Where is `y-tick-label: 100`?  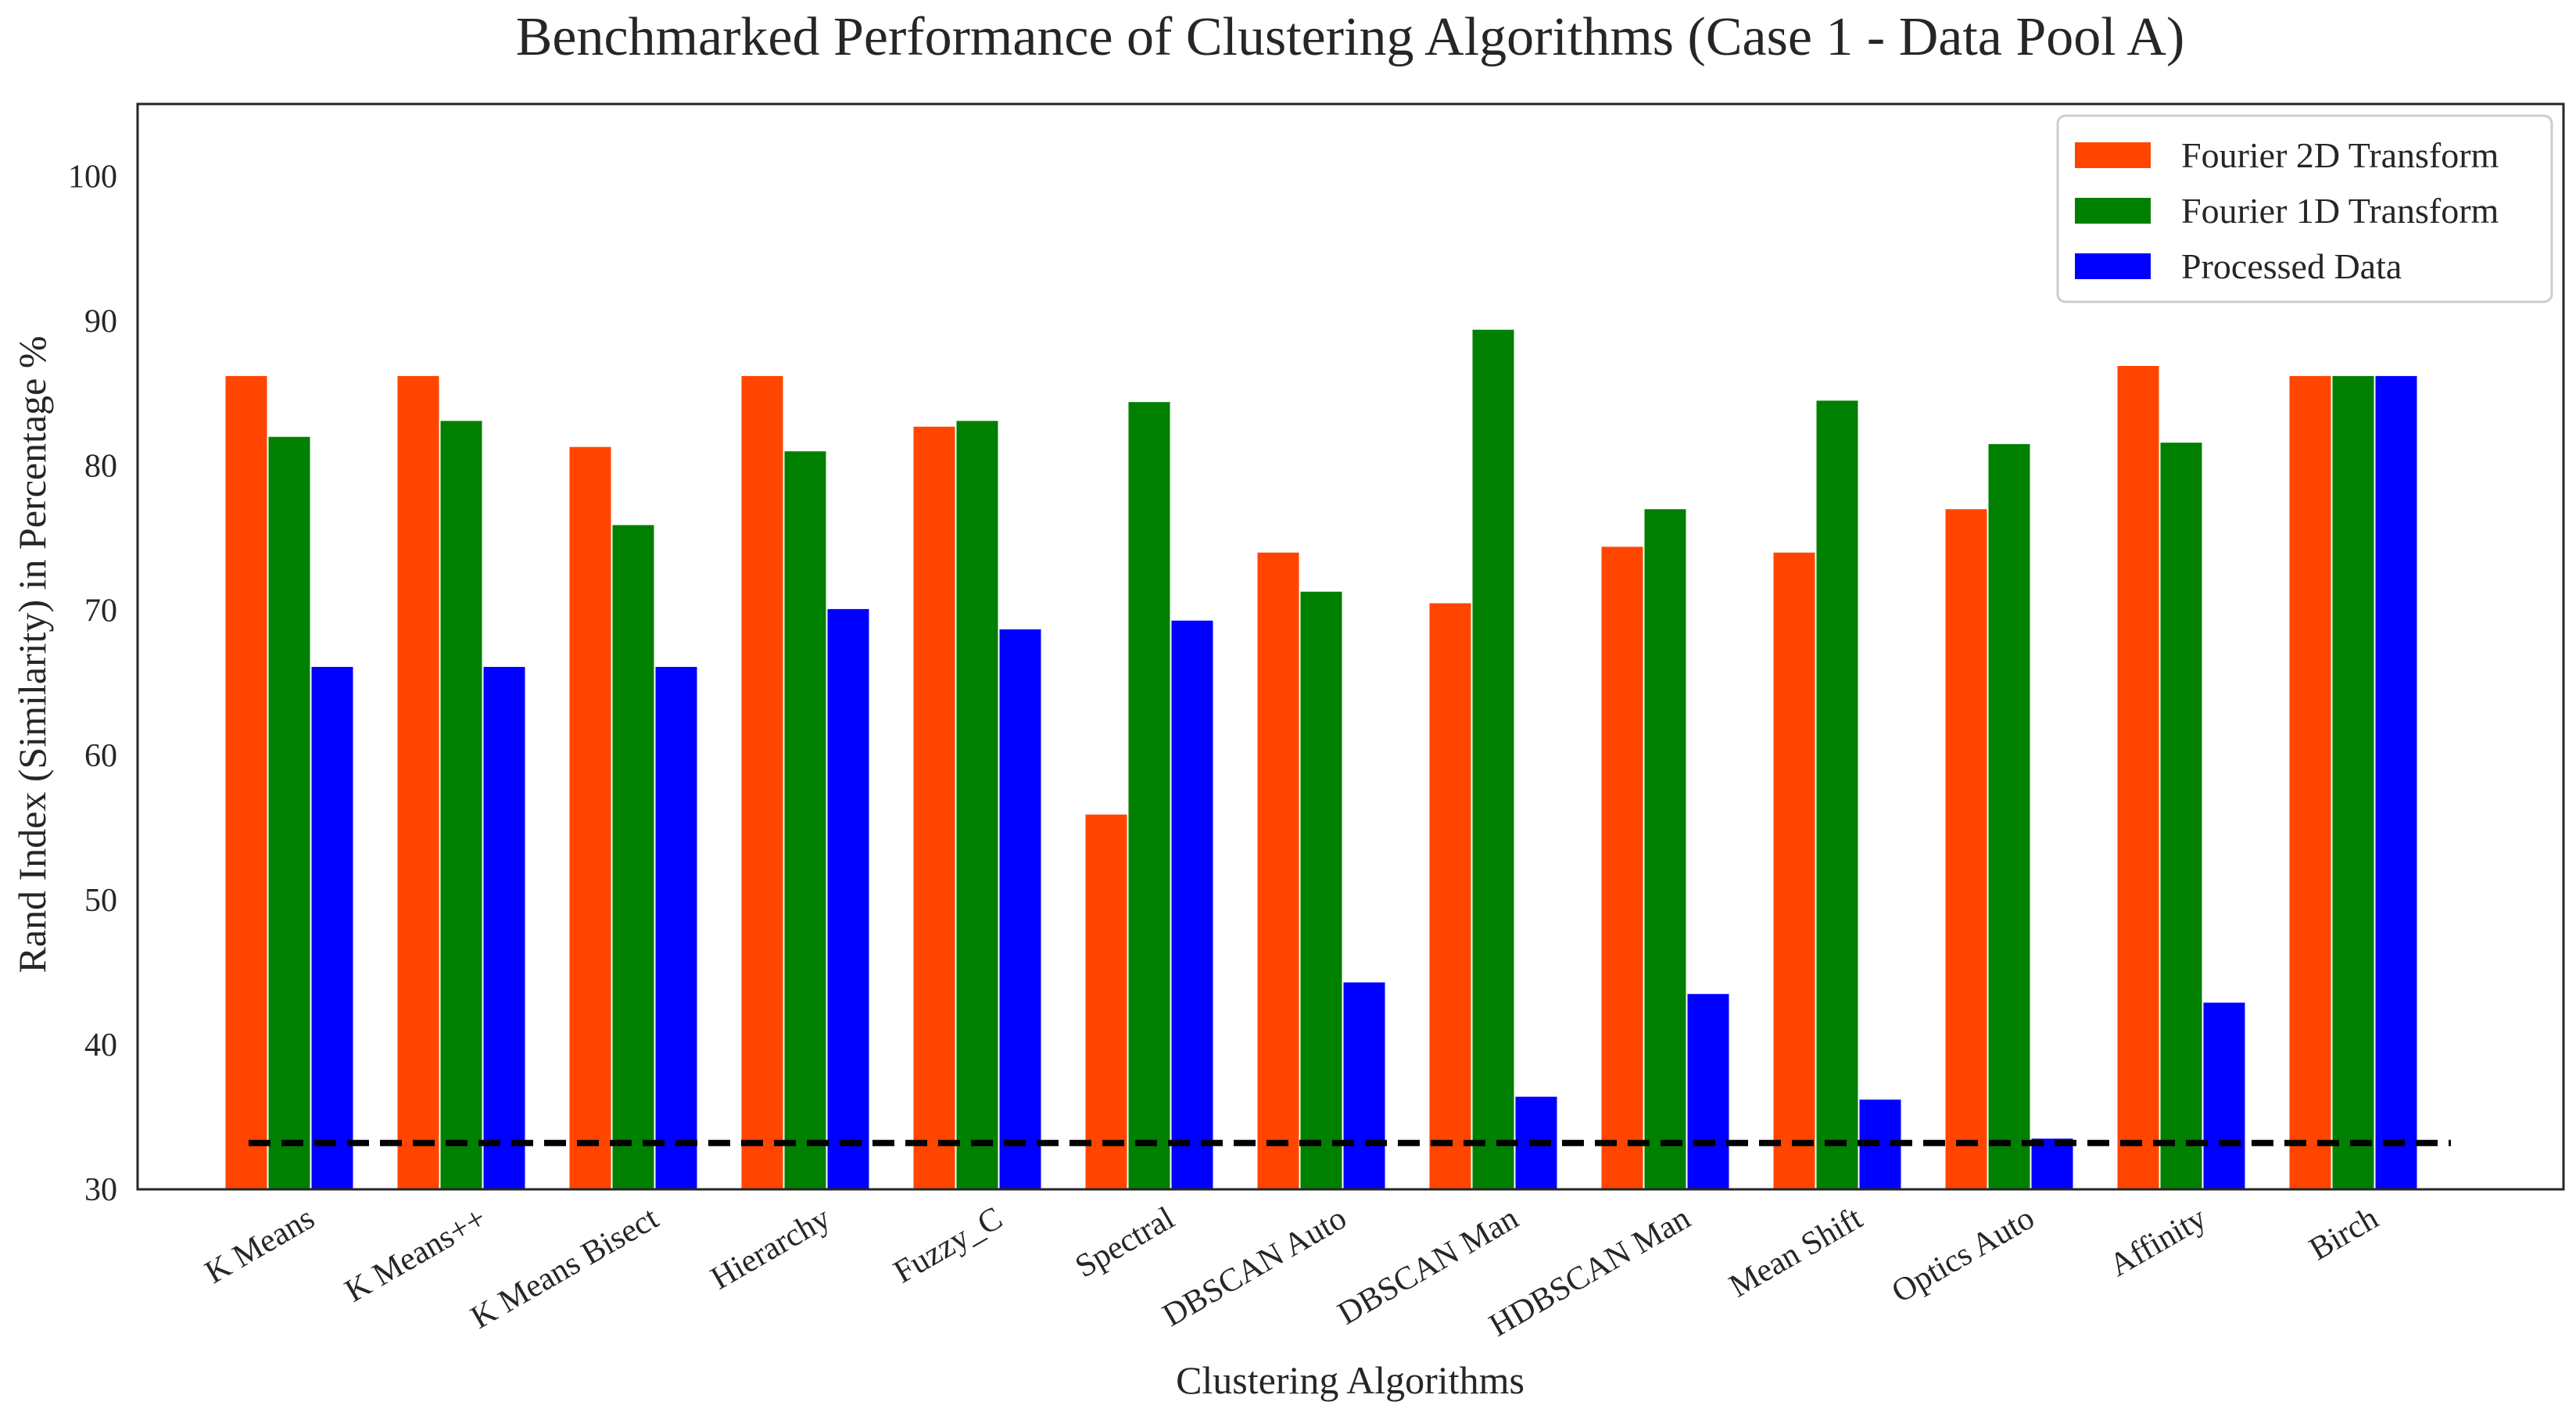 y-tick-label: 100 is located at coordinates (92, 177).